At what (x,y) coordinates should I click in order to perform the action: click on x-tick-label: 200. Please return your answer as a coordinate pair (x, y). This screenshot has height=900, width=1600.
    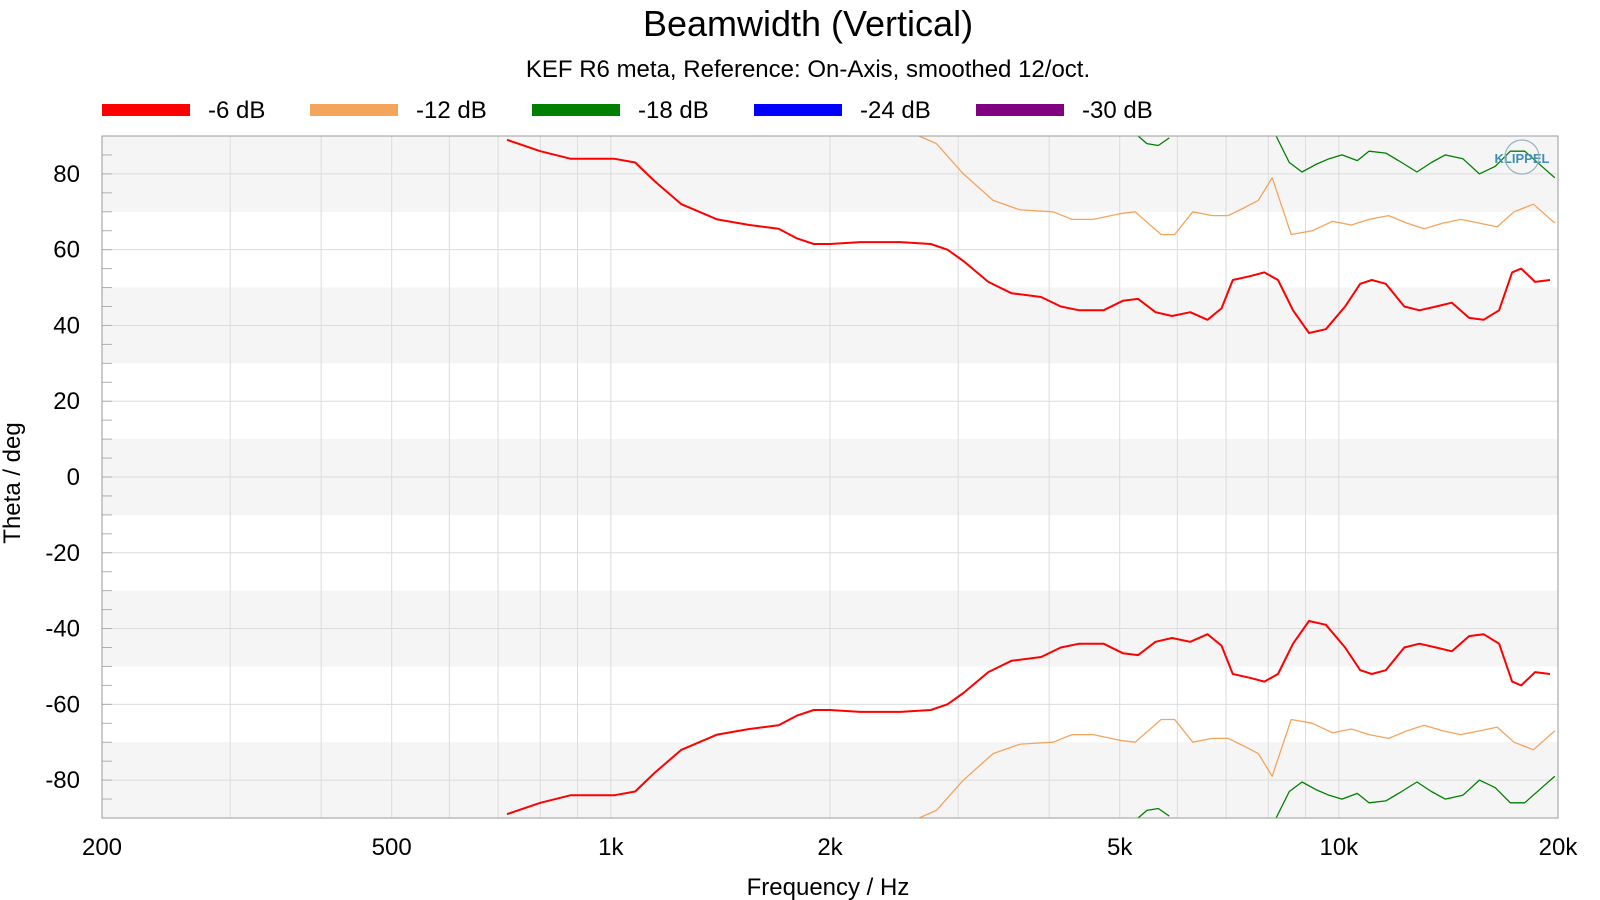
    Looking at the image, I should click on (102, 847).